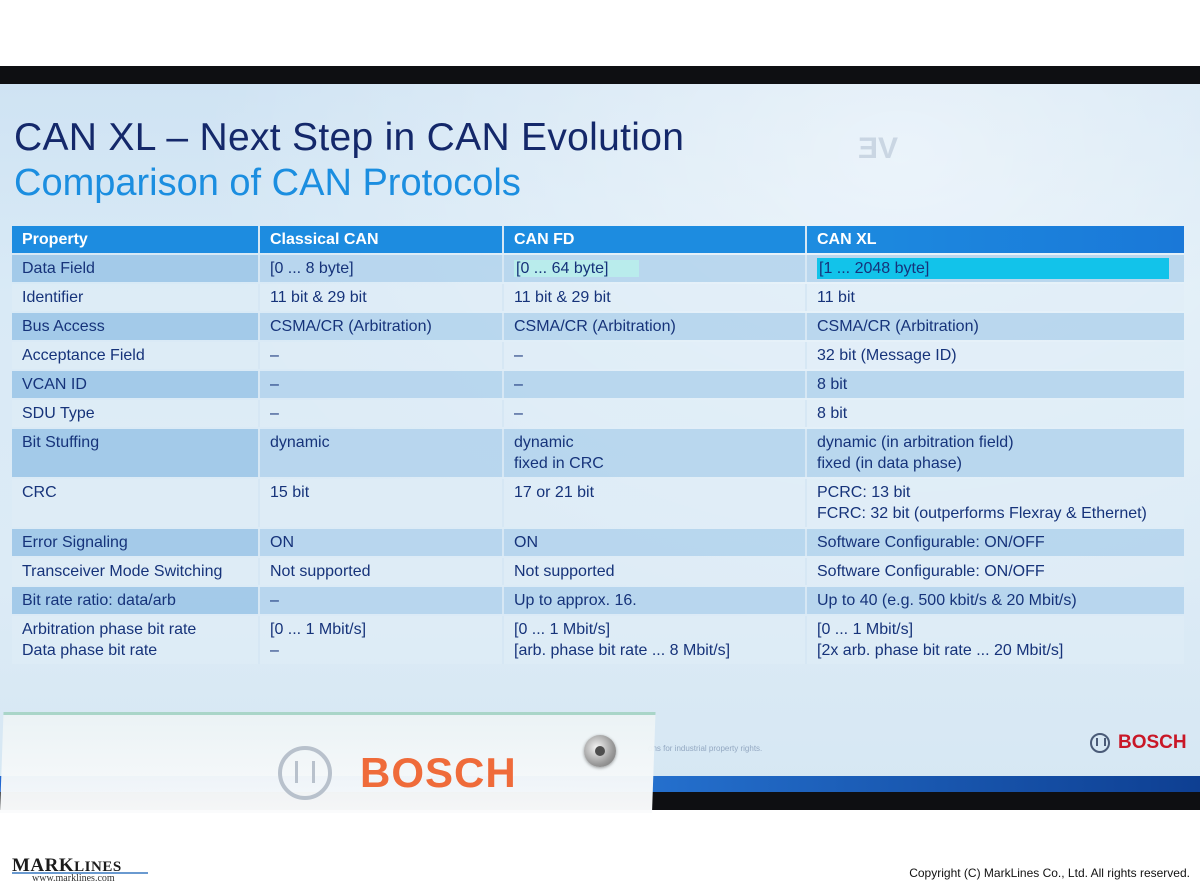 Image resolution: width=1200 pixels, height=890 pixels. I want to click on cell-text: CSMA/CR (Arbitration), so click(351, 326).